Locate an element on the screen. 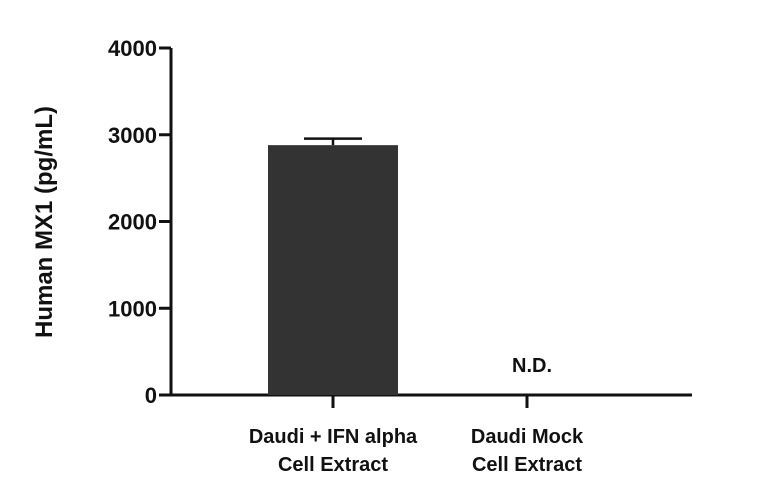 The height and width of the screenshot is (498, 768). y-tick-label: 4000 is located at coordinates (132, 48).